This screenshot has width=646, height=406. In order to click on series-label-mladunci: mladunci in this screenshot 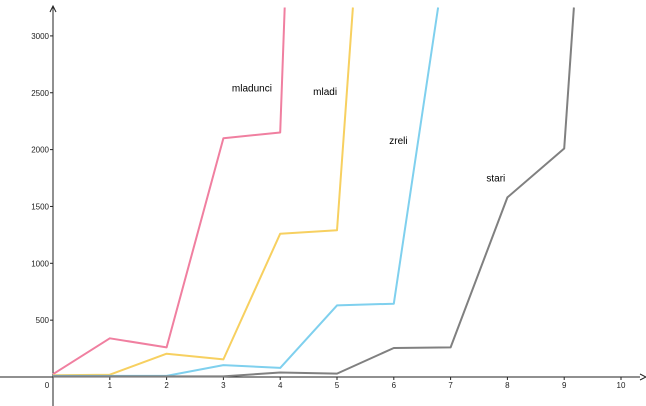, I will do `click(252, 89)`.